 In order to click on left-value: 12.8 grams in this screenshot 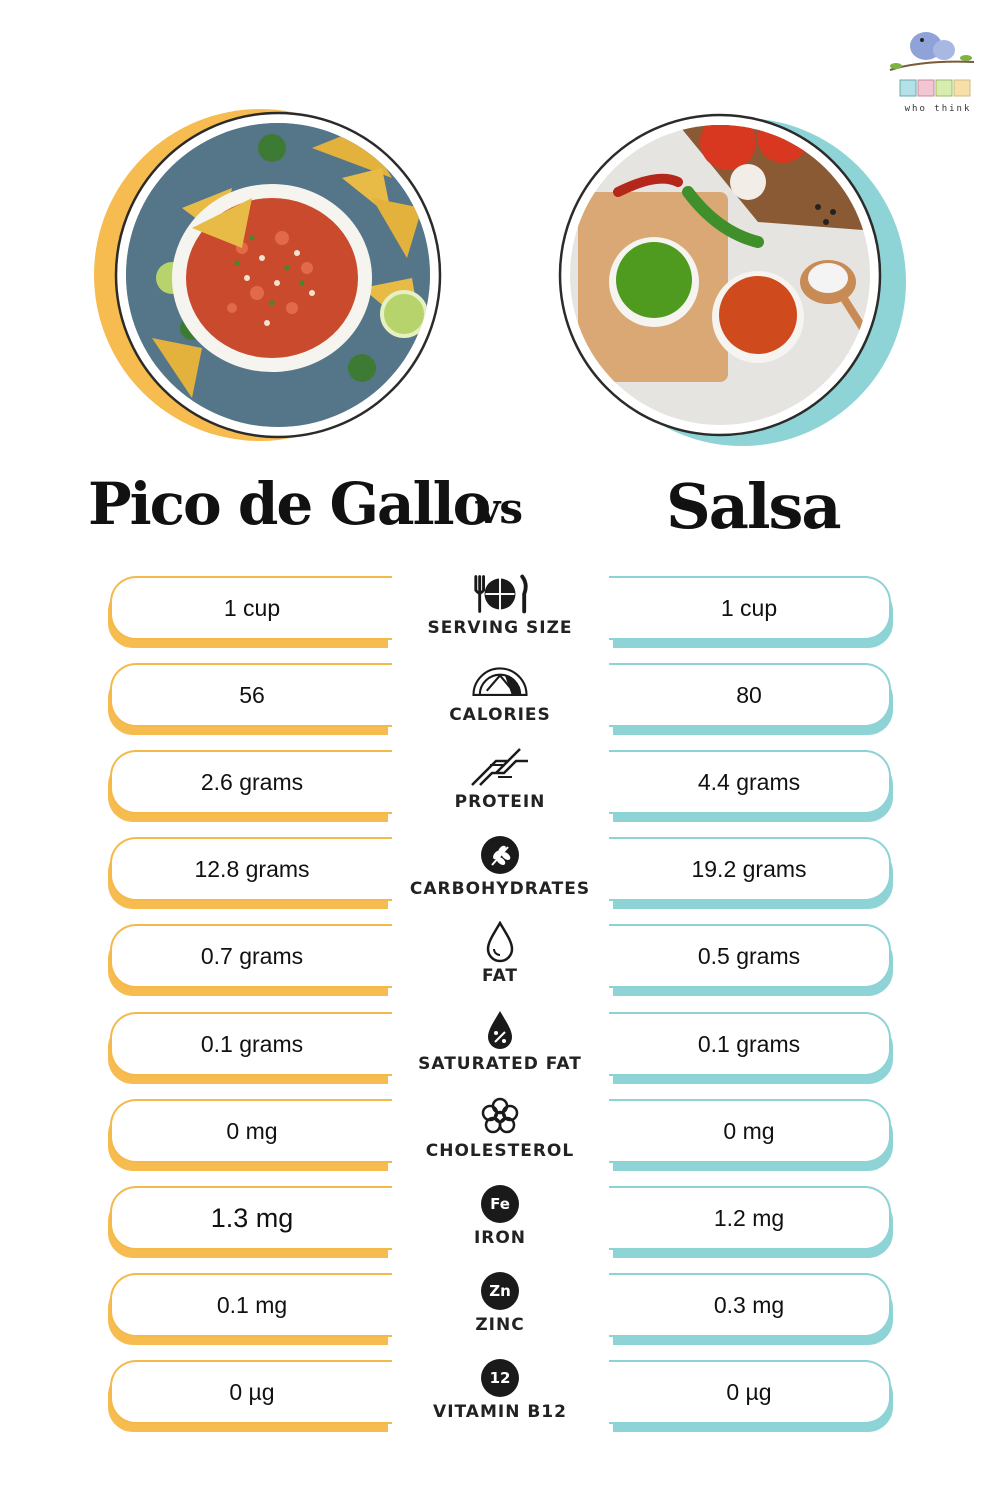, I will do `click(252, 868)`.